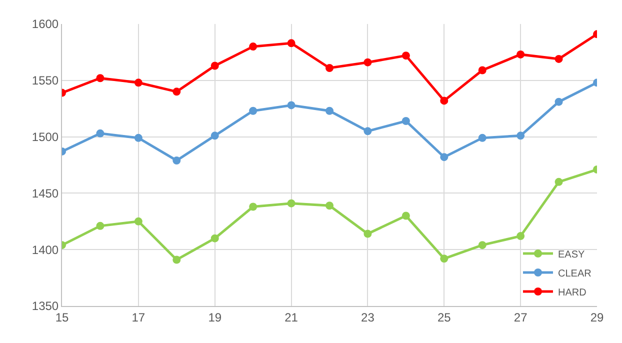 Image resolution: width=622 pixels, height=343 pixels. Describe the element at coordinates (139, 317) in the screenshot. I see `x-tick-label: 17` at that location.